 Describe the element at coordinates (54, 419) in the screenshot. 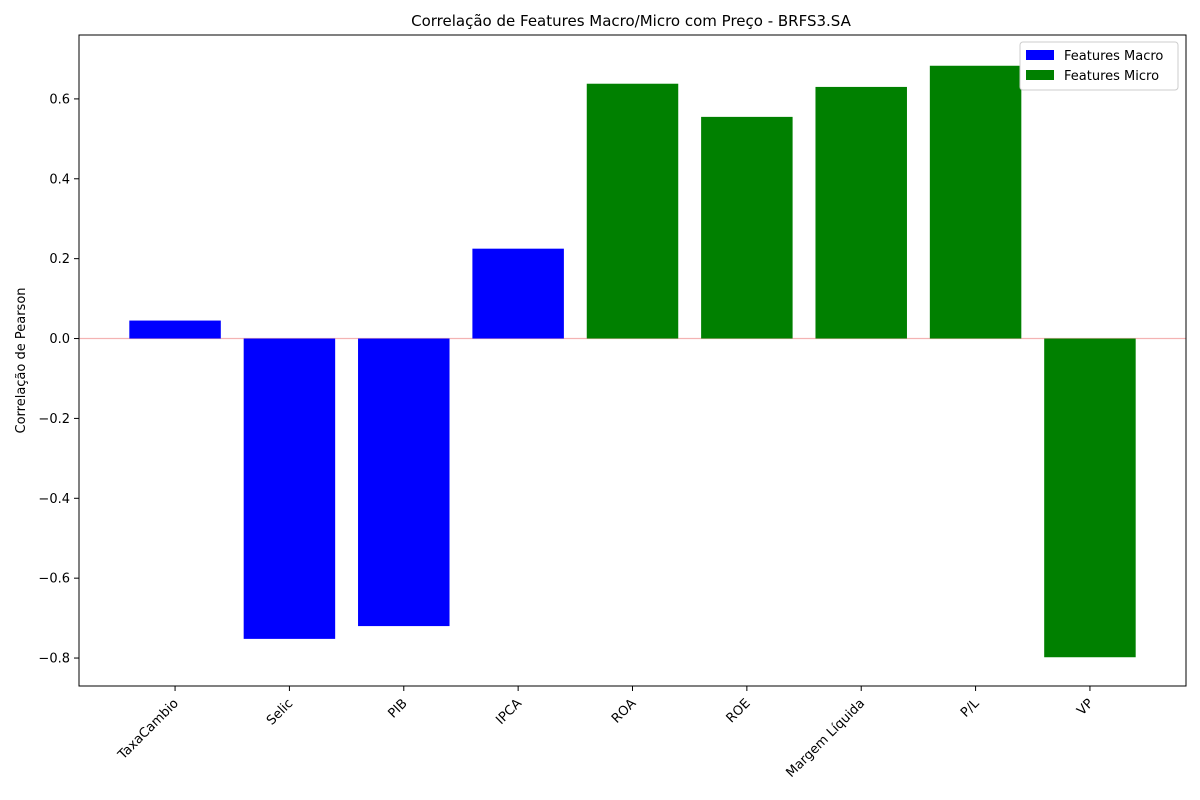

I see `y-tick-label: −0.2` at that location.